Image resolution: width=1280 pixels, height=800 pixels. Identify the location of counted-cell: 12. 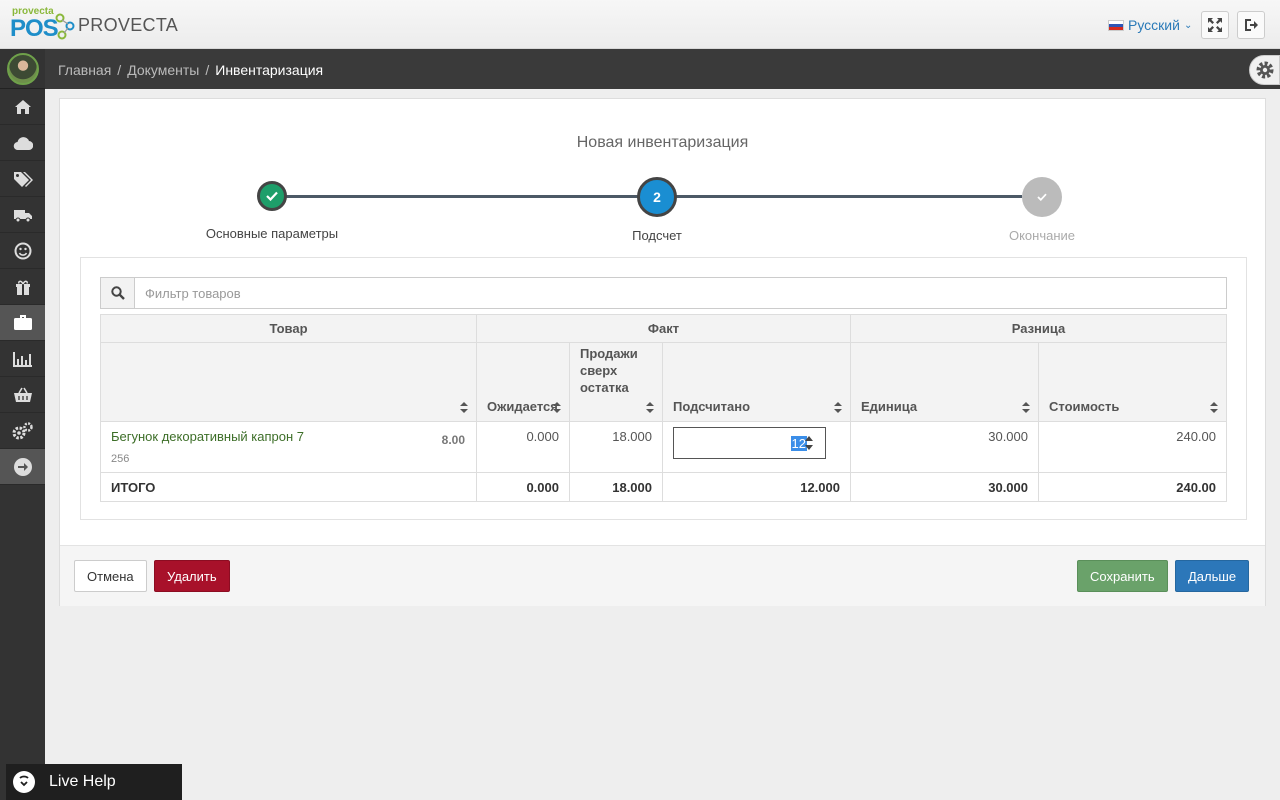
(756, 447).